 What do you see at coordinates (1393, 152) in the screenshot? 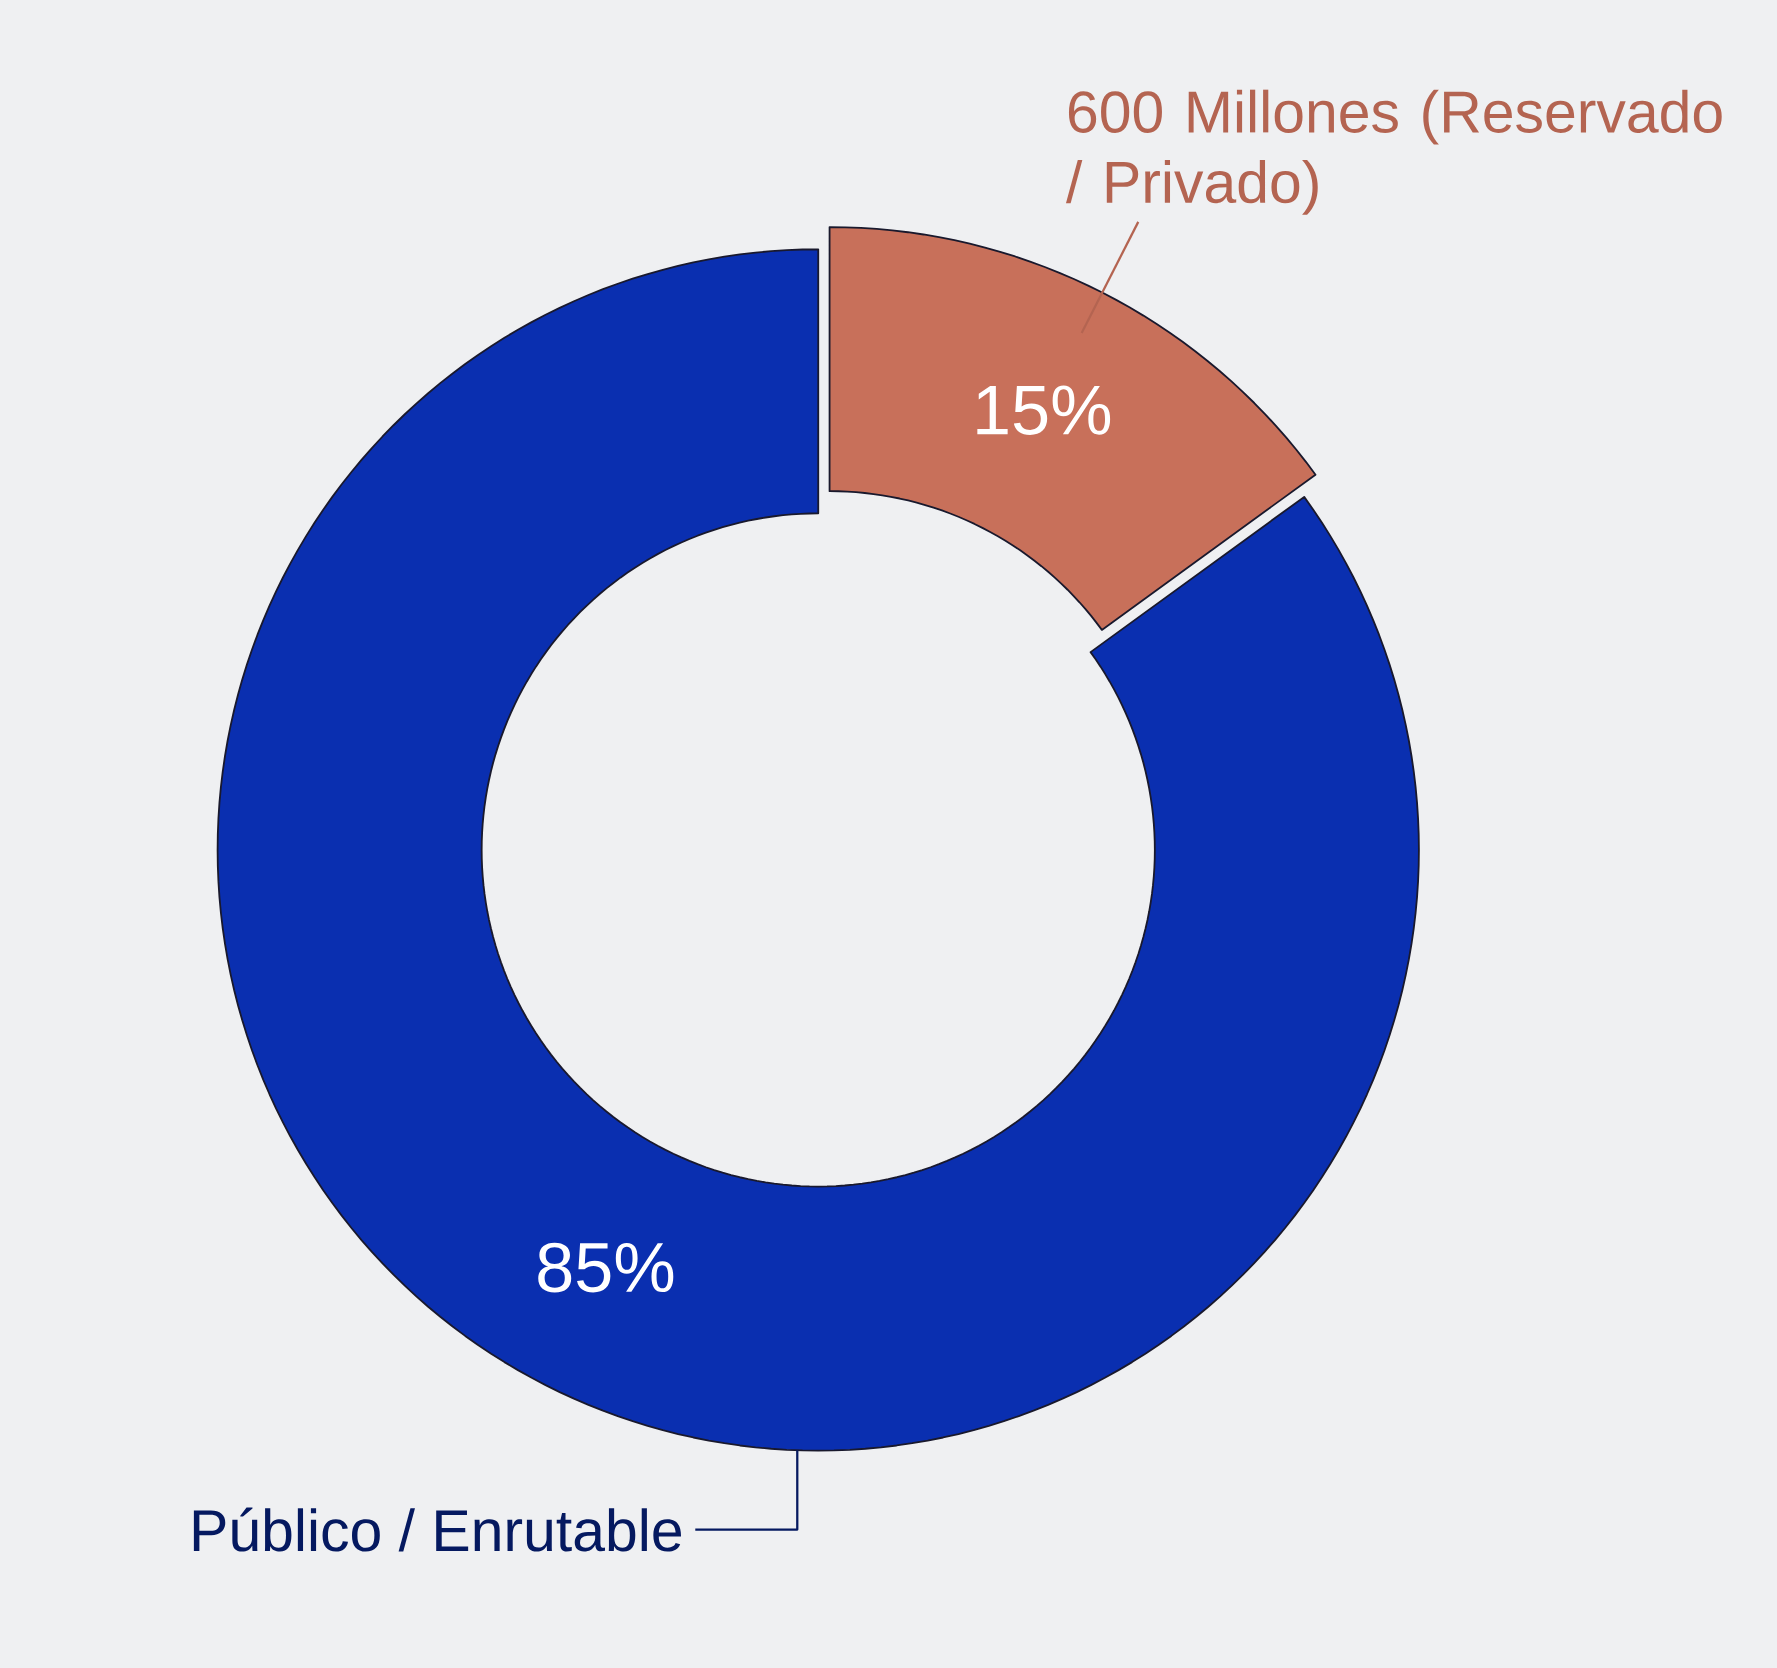
I see `slice-label: 600 Millones (Reservado / Privado)` at bounding box center [1393, 152].